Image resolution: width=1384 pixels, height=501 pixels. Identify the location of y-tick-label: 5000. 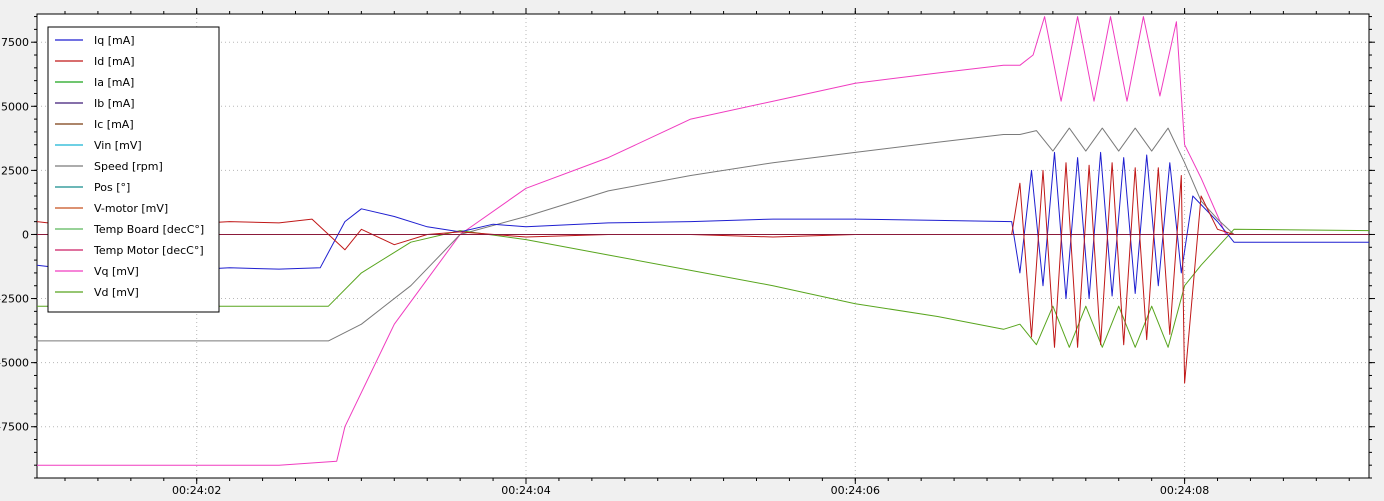
(15, 106).